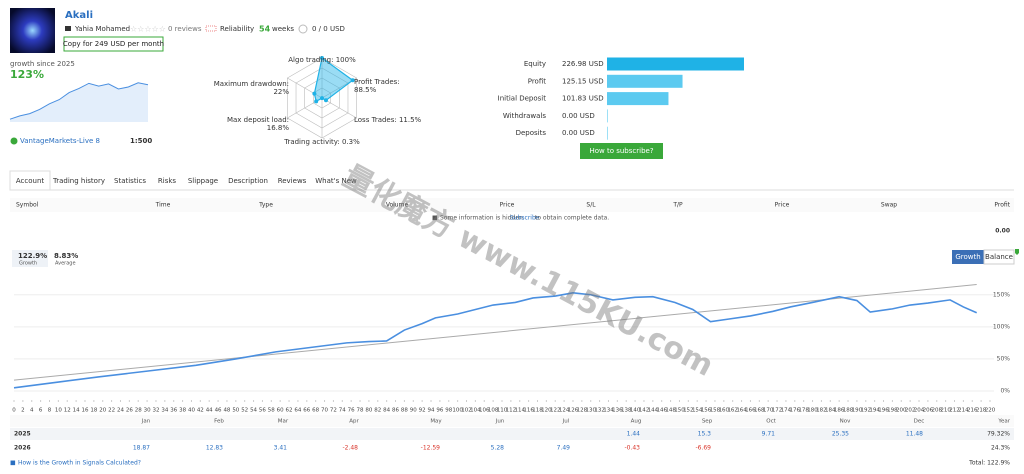 Image resolution: width=1024 pixels, height=474 pixels. I want to click on bar-value-label: 101.83 USD, so click(583, 99).